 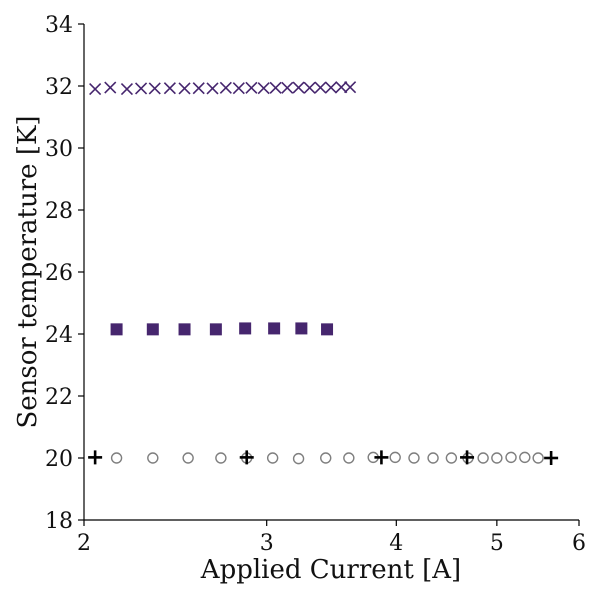 What do you see at coordinates (28, 271) in the screenshot?
I see `y-axis-label: Sensor temperature [K]` at bounding box center [28, 271].